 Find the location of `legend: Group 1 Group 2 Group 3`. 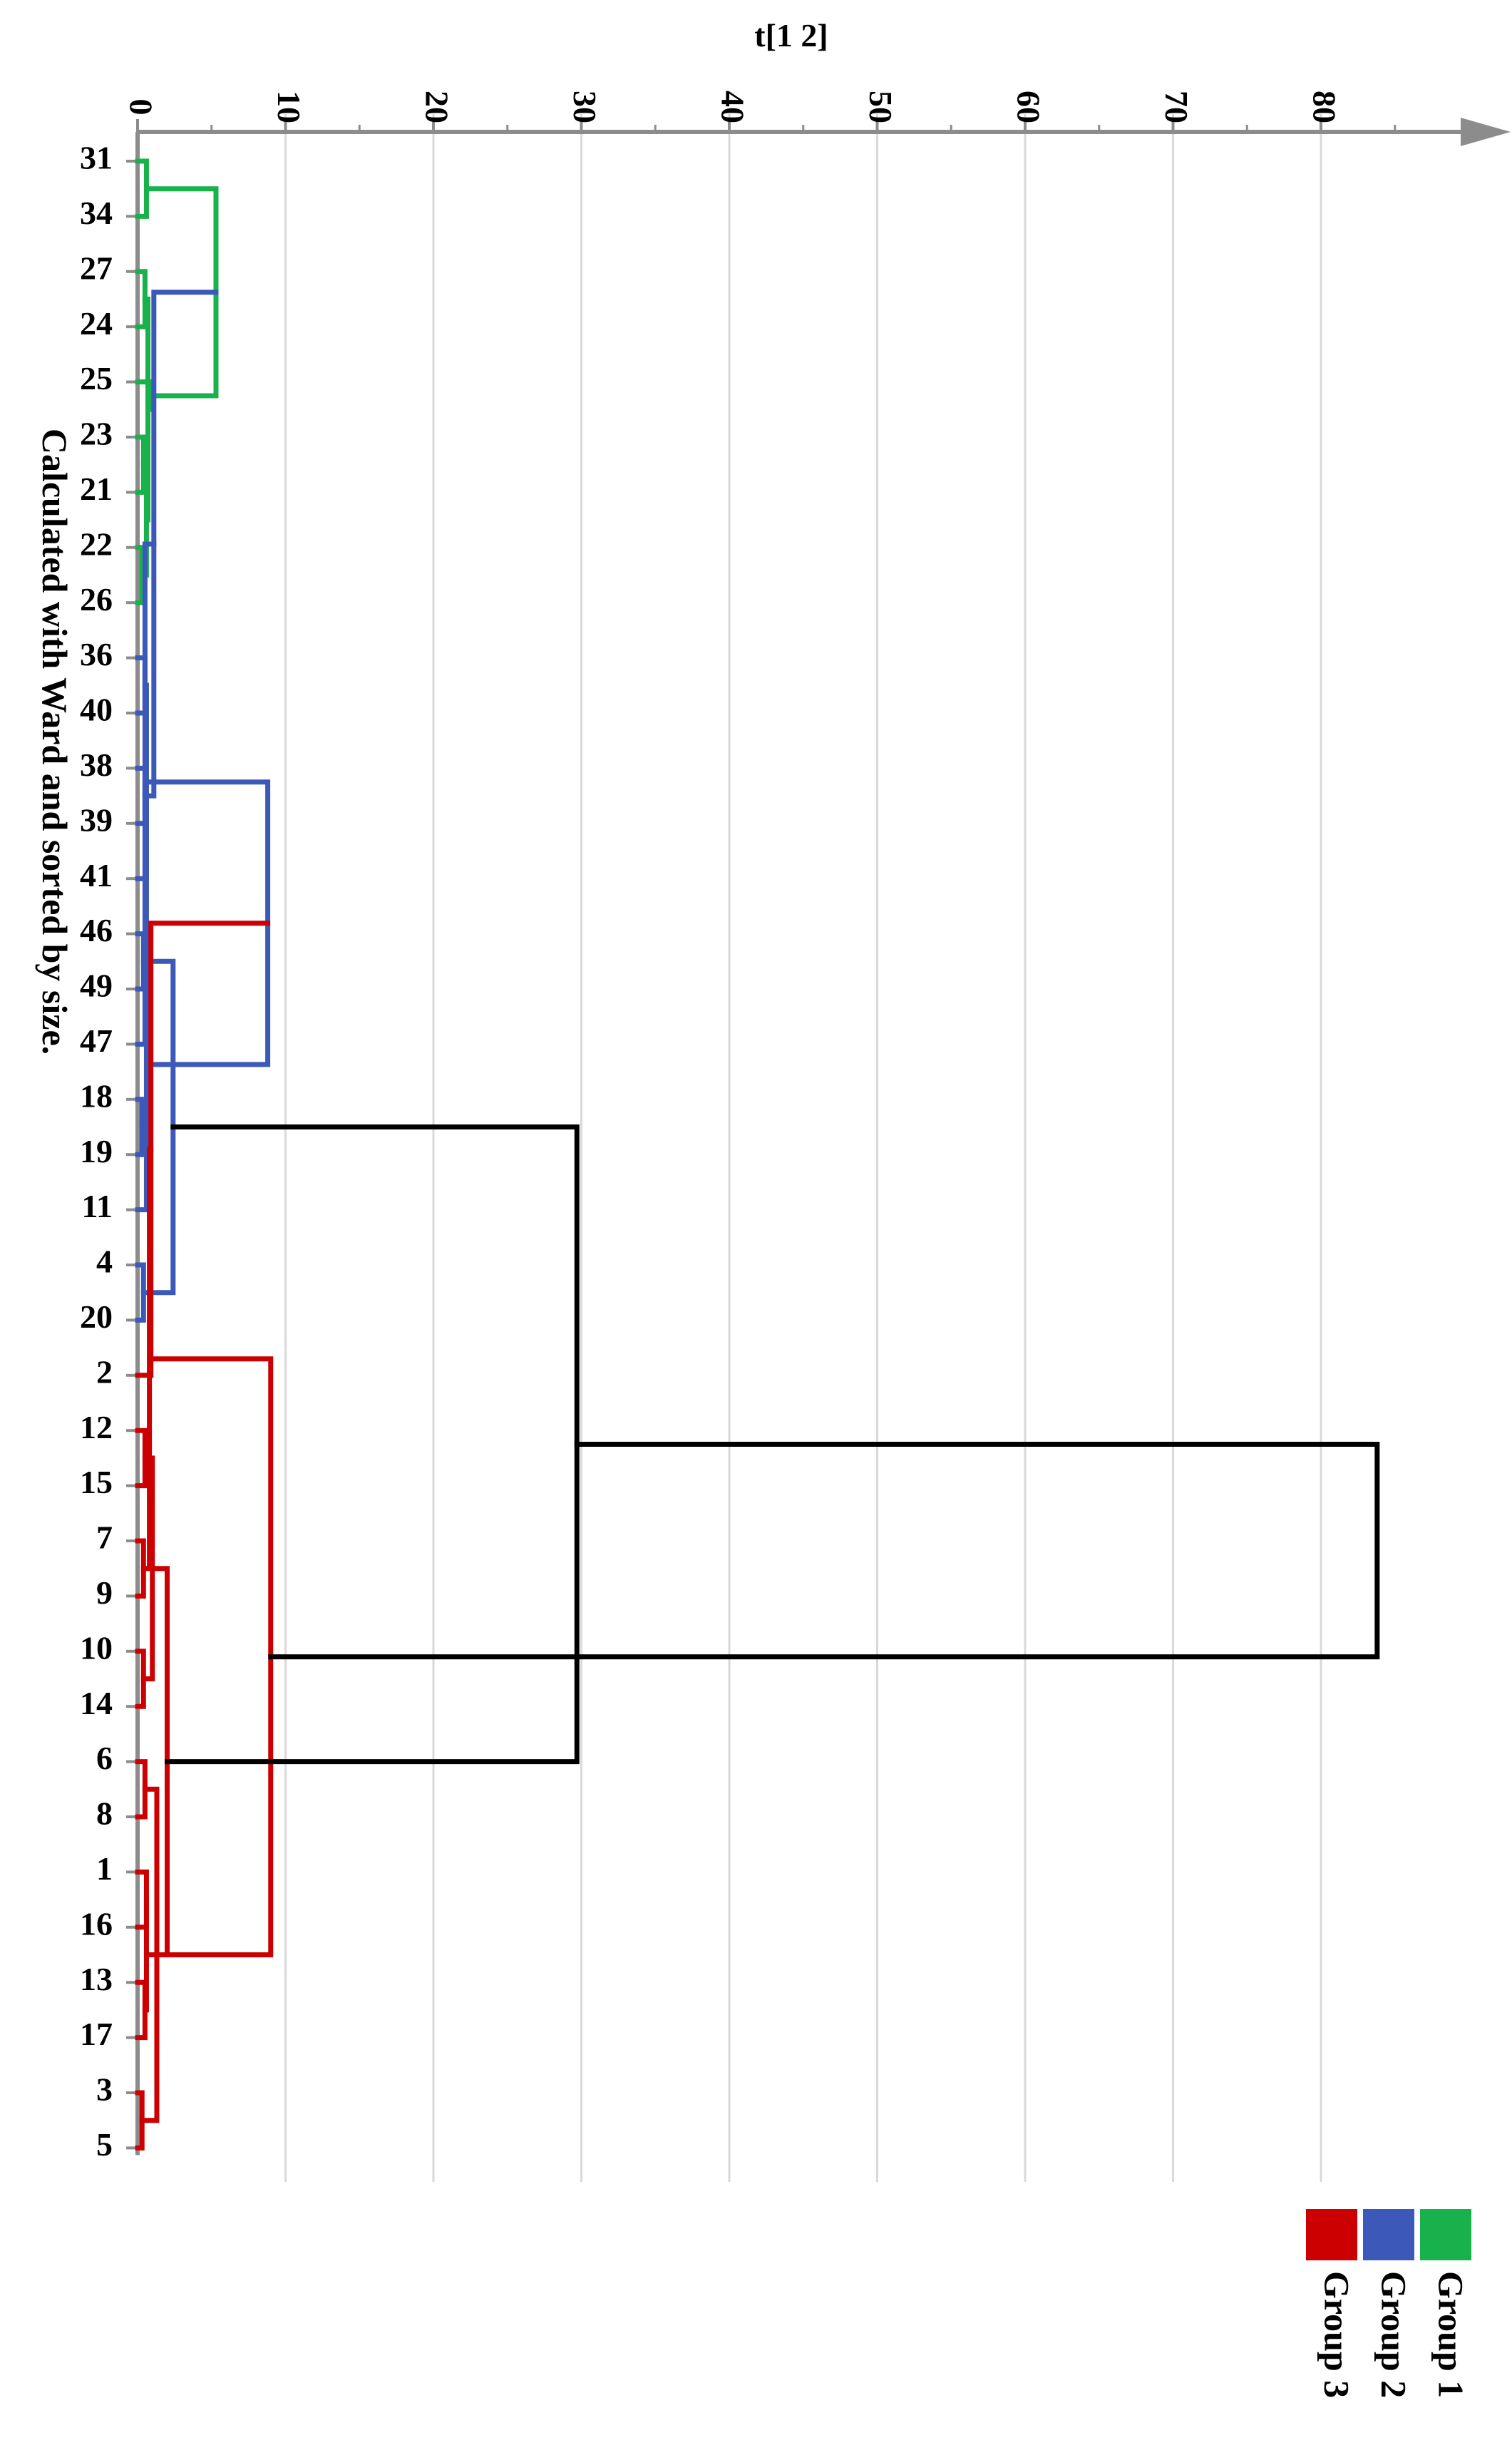

legend: Group 1 Group 2 Group 3 is located at coordinates (1388, 2303).